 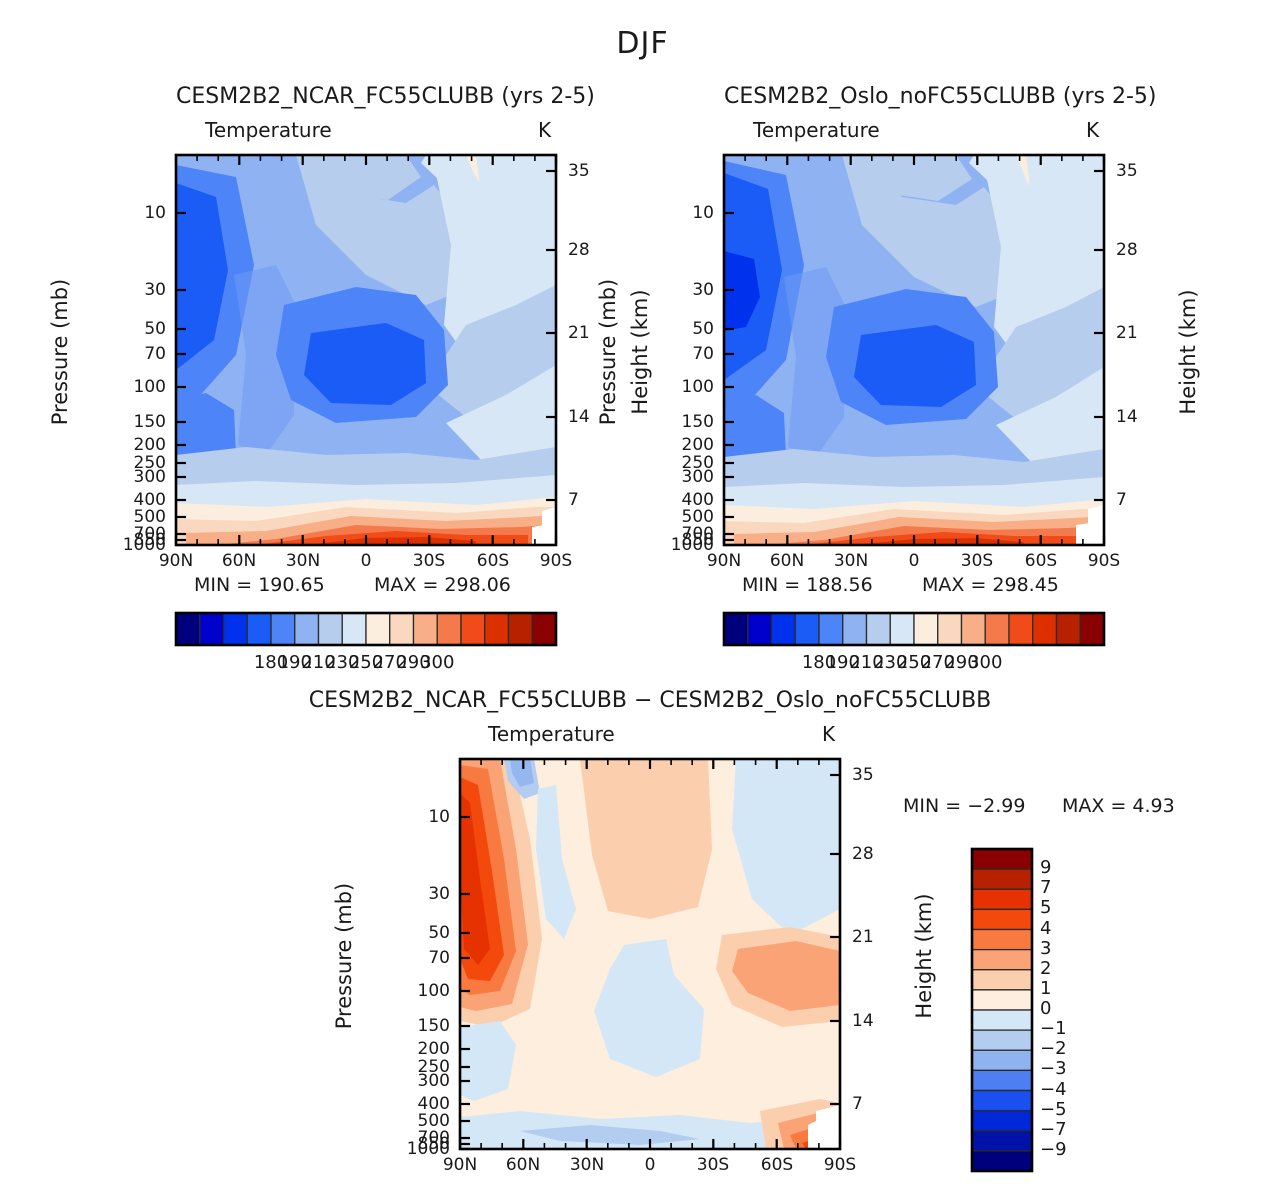 I want to click on panel-left-ptick-1000: 1000, so click(x=144, y=545).